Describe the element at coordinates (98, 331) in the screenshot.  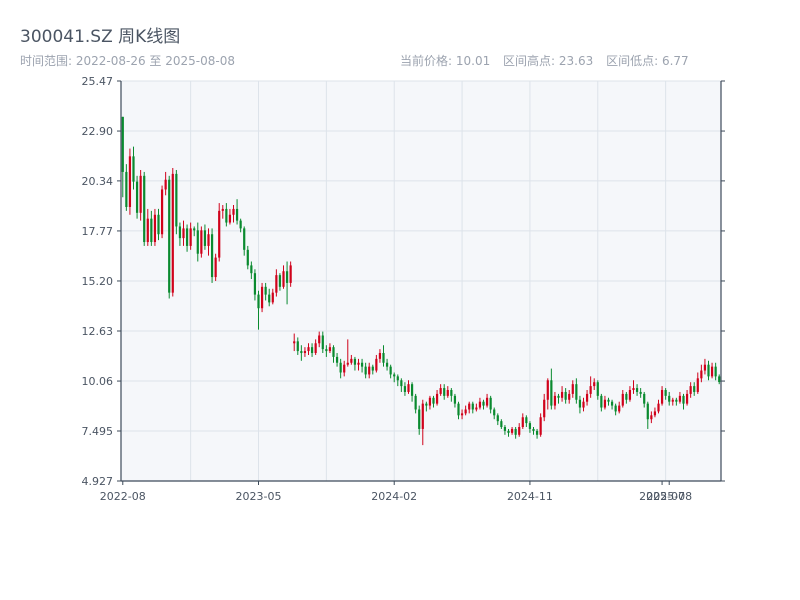
I see `y-tick-label: 12.63` at that location.